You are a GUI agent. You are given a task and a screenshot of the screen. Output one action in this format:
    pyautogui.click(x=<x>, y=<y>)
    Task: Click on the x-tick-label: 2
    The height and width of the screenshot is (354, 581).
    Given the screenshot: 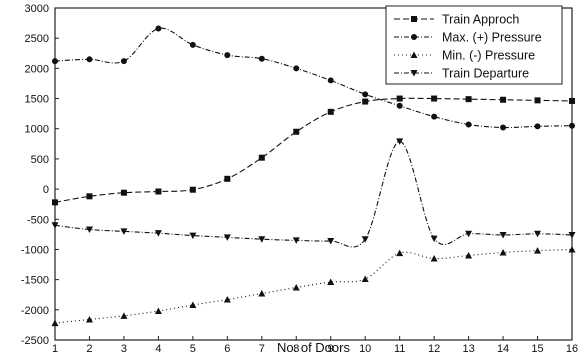 What is the action you would take?
    pyautogui.click(x=89, y=348)
    